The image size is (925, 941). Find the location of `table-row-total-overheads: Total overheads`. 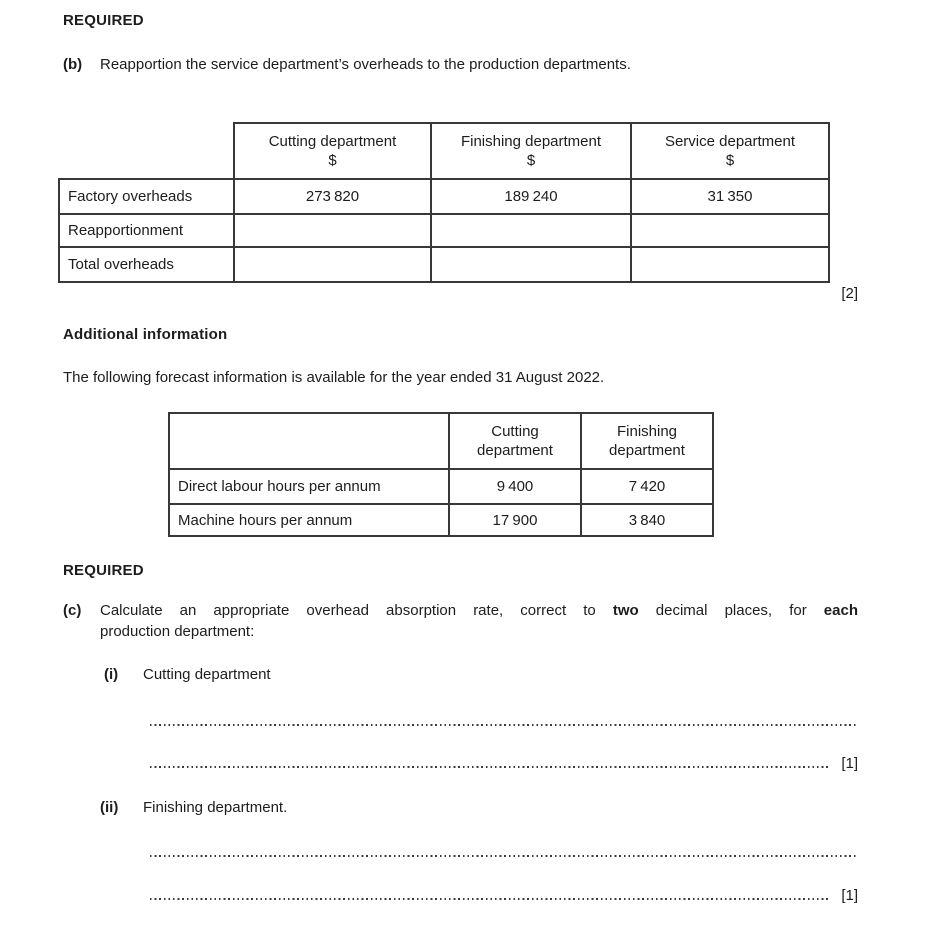

table-row-total-overheads: Total overheads is located at coordinates (444, 264).